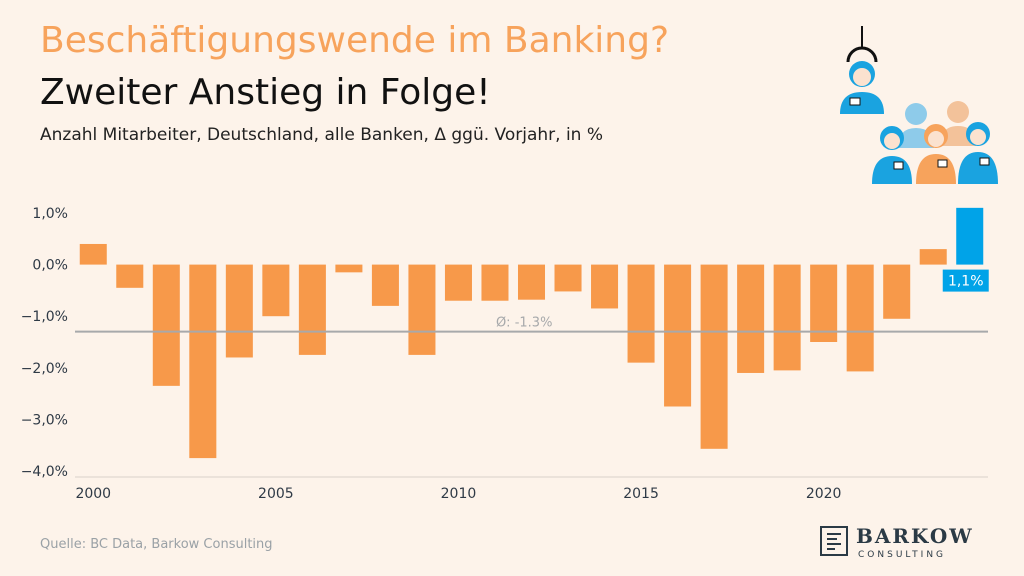 This screenshot has height=576, width=1024. I want to click on x-tick-label: 2005, so click(276, 494).